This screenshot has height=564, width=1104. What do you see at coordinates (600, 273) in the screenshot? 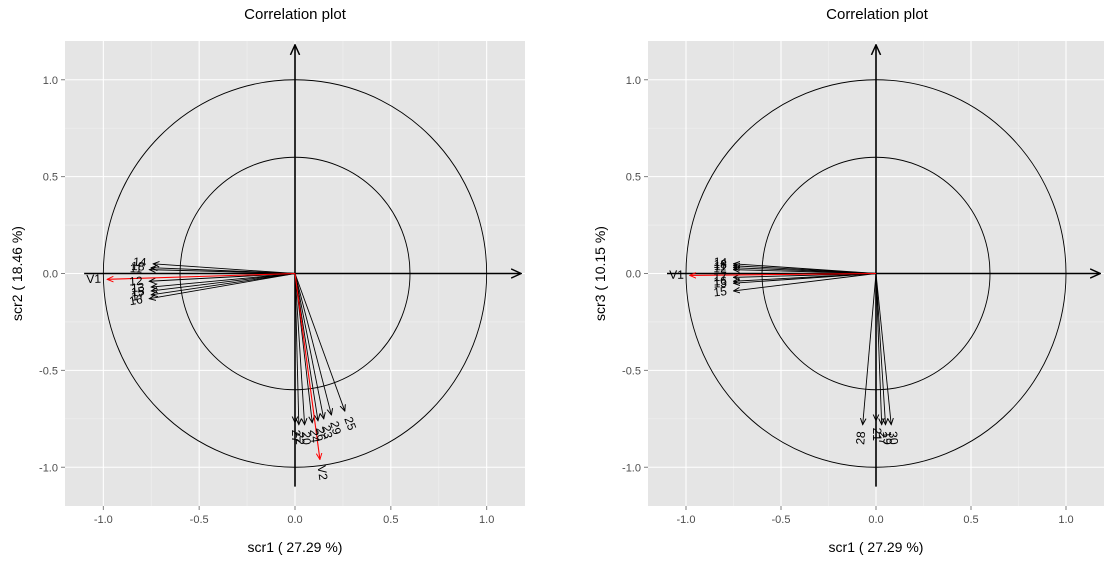
I see `y-axis-title: scr3 ( 10.15 %)` at bounding box center [600, 273].